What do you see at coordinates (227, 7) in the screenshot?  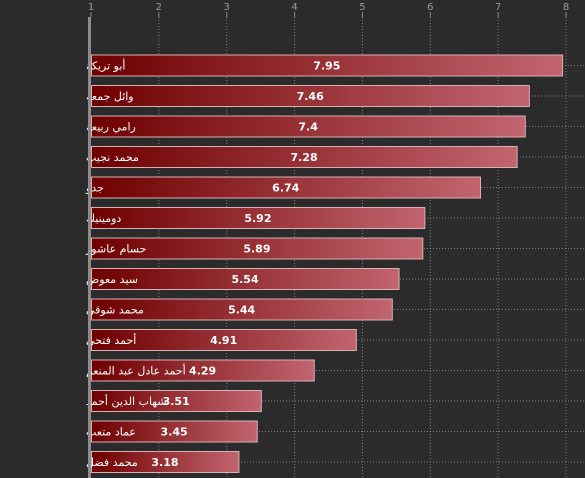 I see `x-tick-label: 3` at bounding box center [227, 7].